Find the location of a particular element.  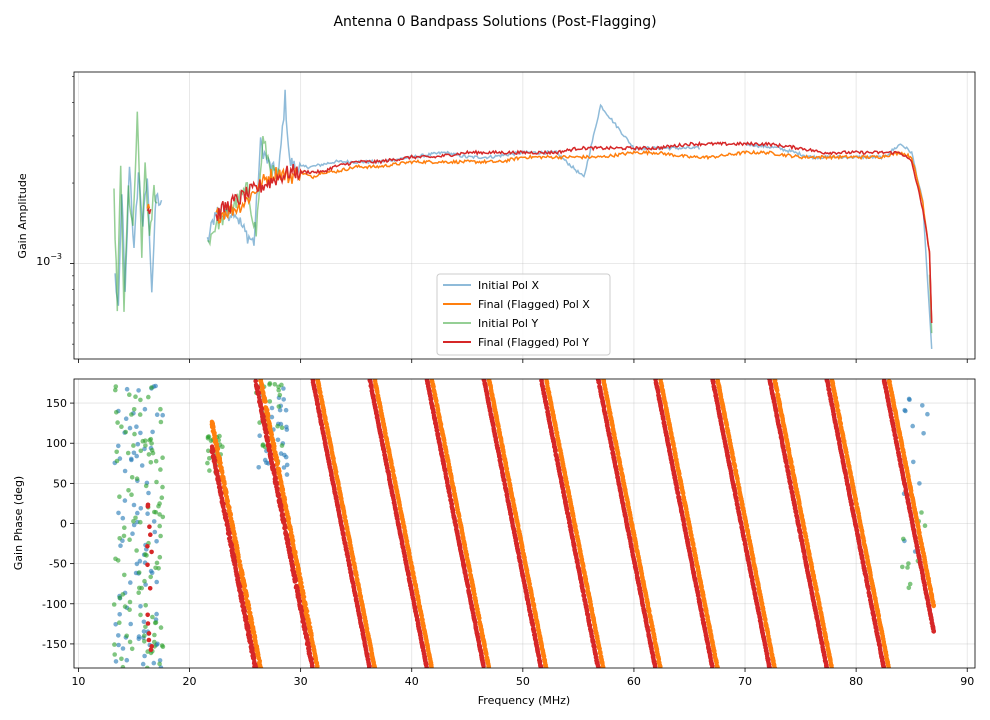

ytick-exponent: −3 is located at coordinates (56, 256).